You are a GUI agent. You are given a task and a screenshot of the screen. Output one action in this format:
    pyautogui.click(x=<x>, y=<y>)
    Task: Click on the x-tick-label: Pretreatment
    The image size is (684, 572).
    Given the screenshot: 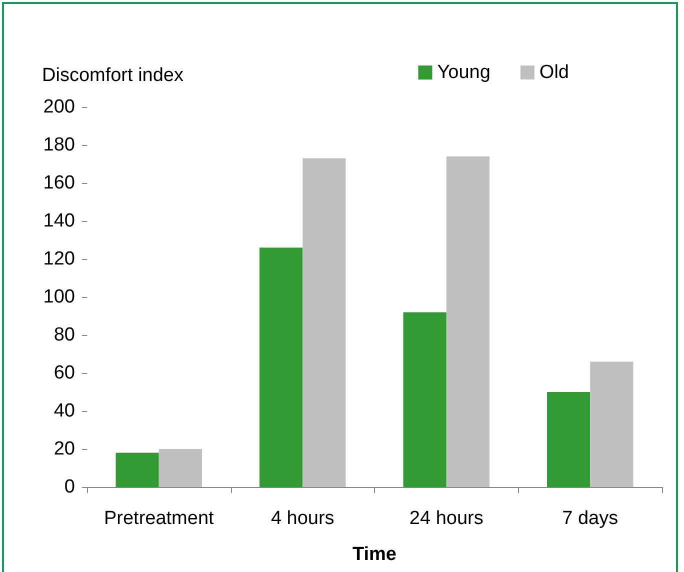 What is the action you would take?
    pyautogui.click(x=159, y=518)
    